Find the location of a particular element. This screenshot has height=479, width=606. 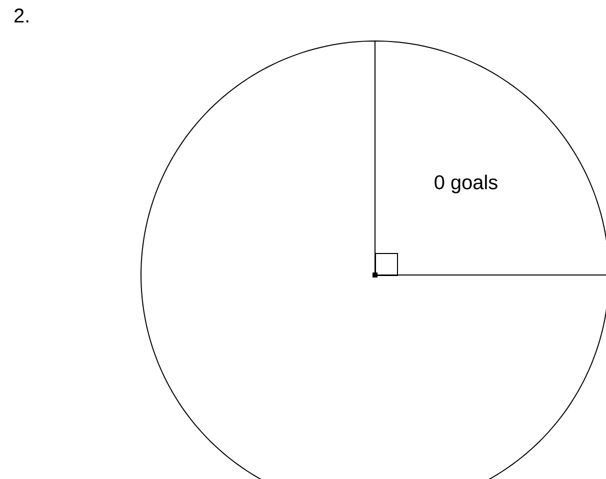

slice-label: 0 goals is located at coordinates (466, 184).